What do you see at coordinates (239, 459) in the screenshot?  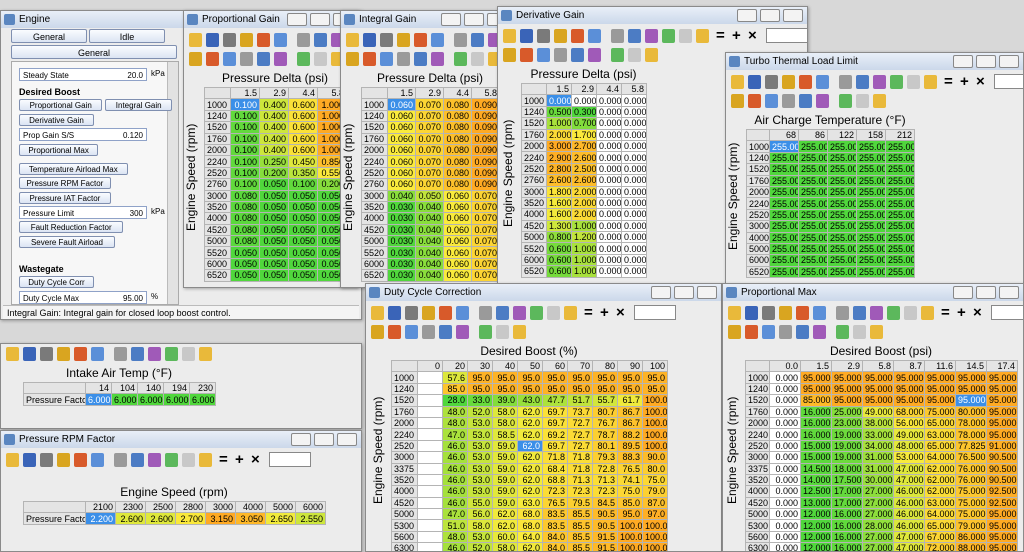 I see `toolbar-symbol: +` at bounding box center [239, 459].